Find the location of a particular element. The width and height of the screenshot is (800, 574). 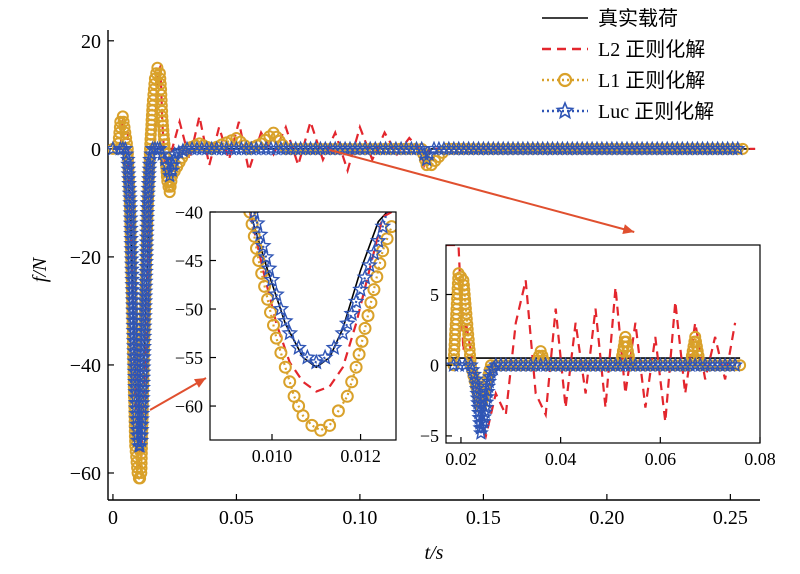

x-tick-label: 0.15 is located at coordinates (483, 518).